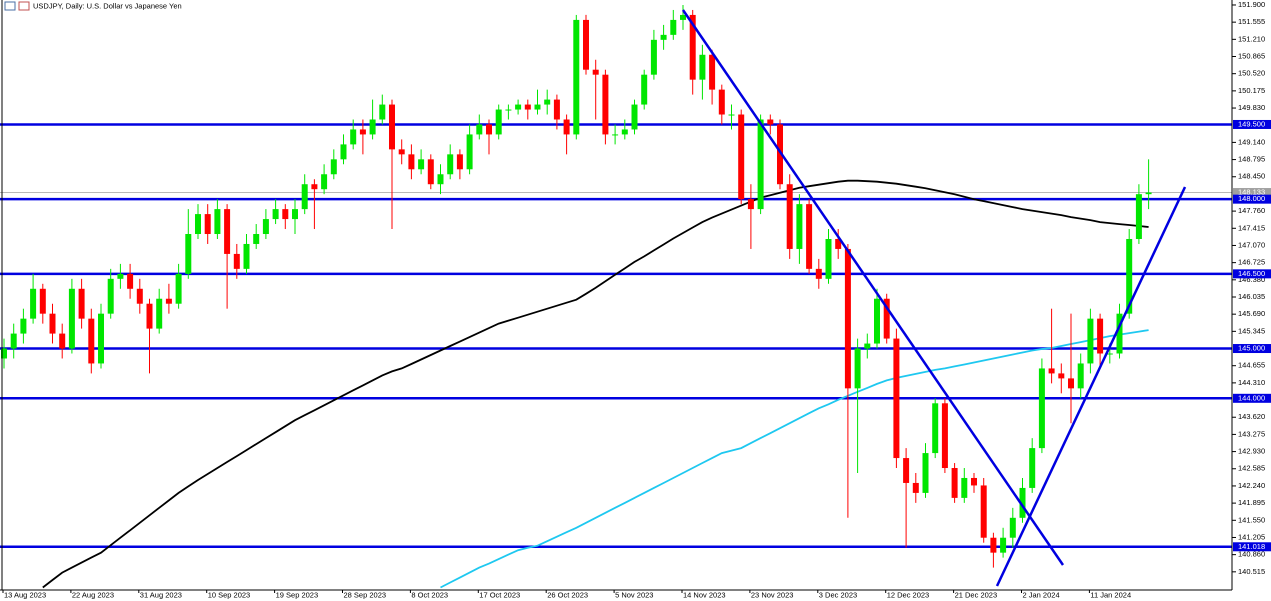  I want to click on y-tick-label: 146.035, so click(1251, 296).